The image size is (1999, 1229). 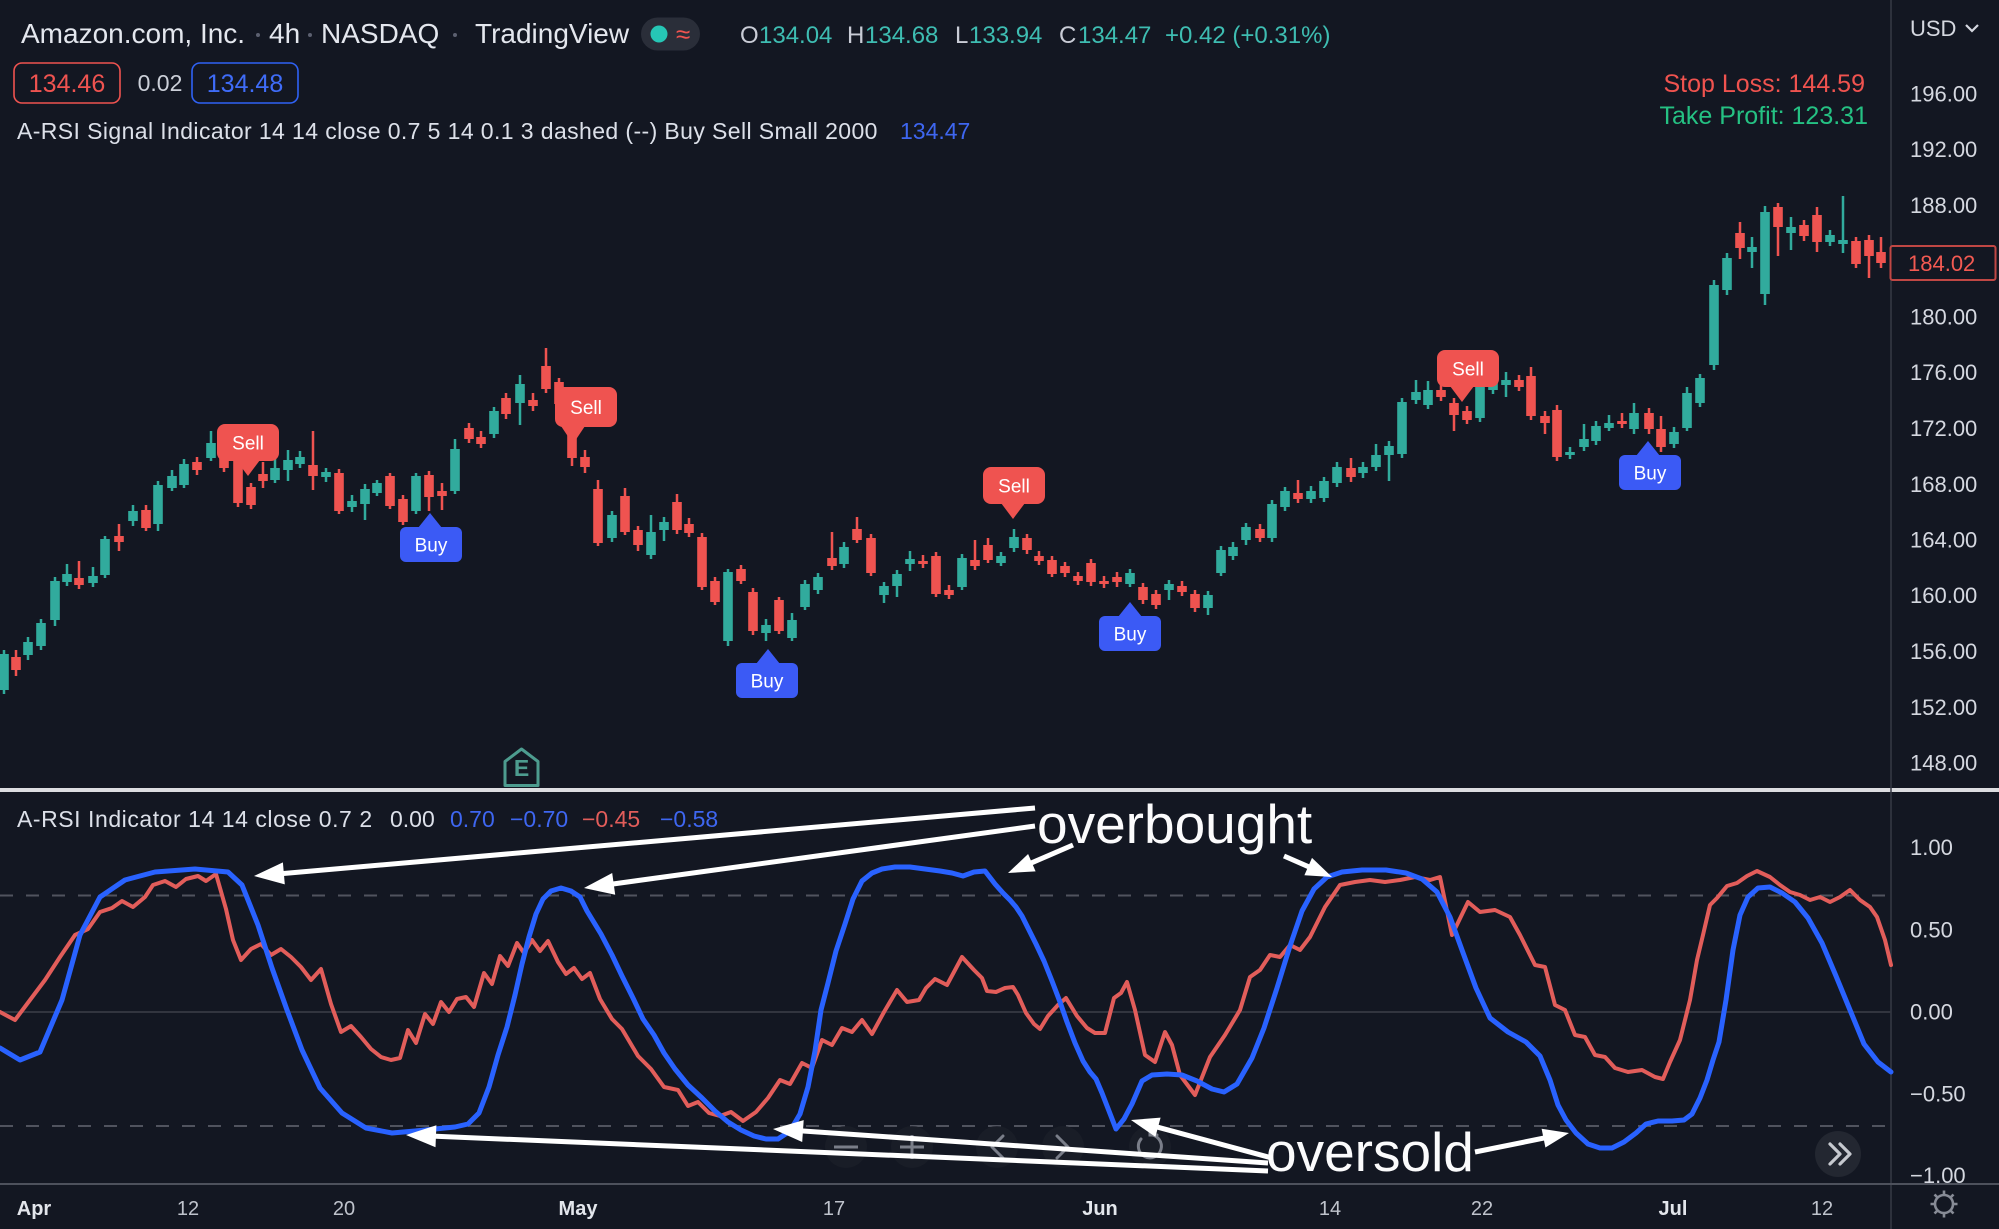 What do you see at coordinates (344, 1209) in the screenshot?
I see `svg-text: 20` at bounding box center [344, 1209].